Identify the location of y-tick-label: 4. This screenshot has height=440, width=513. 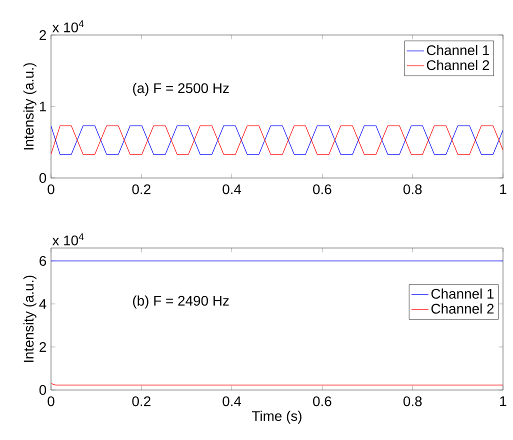
(42, 304).